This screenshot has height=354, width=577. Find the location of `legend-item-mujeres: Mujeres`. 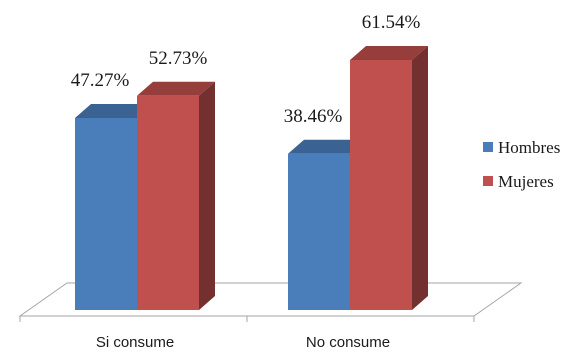

legend-item-mujeres: Mujeres is located at coordinates (518, 181).